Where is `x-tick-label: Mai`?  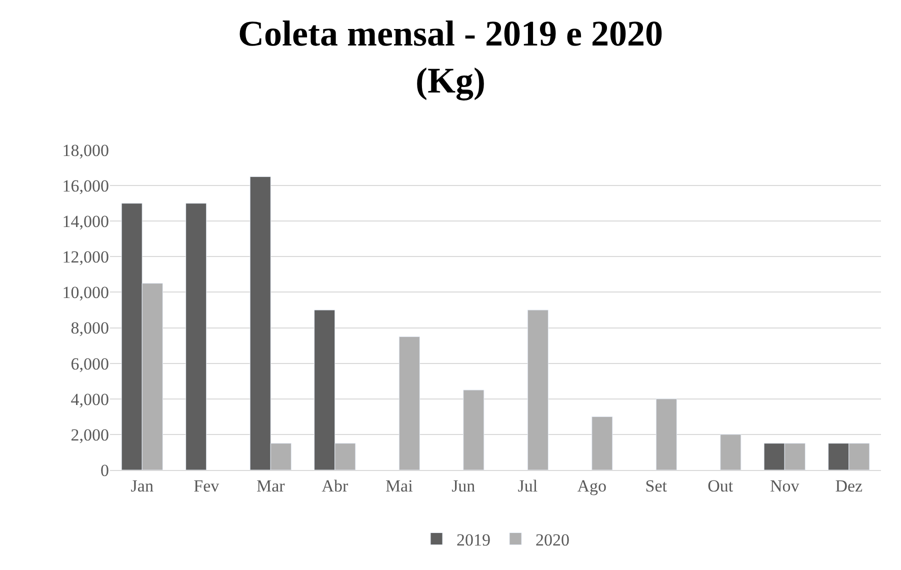
x-tick-label: Mai is located at coordinates (399, 486).